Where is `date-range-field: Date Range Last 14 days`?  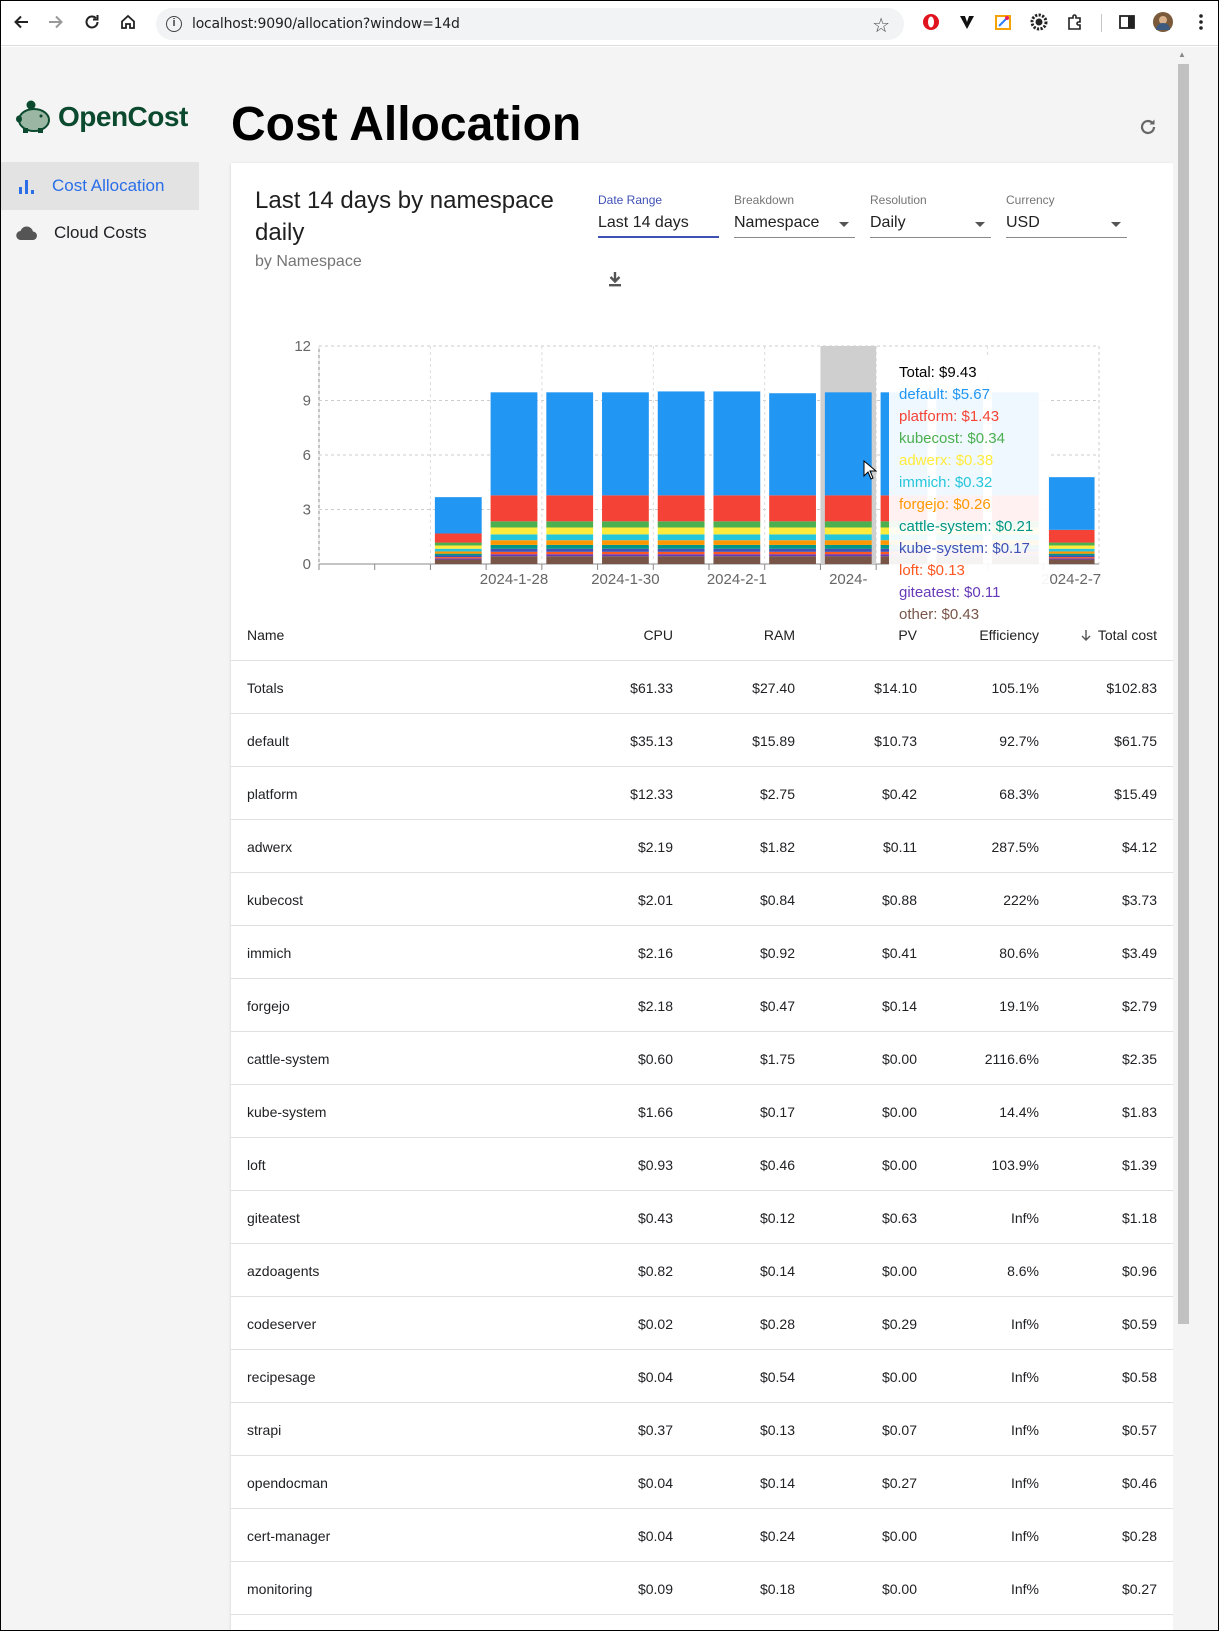 date-range-field: Date Range Last 14 days is located at coordinates (658, 215).